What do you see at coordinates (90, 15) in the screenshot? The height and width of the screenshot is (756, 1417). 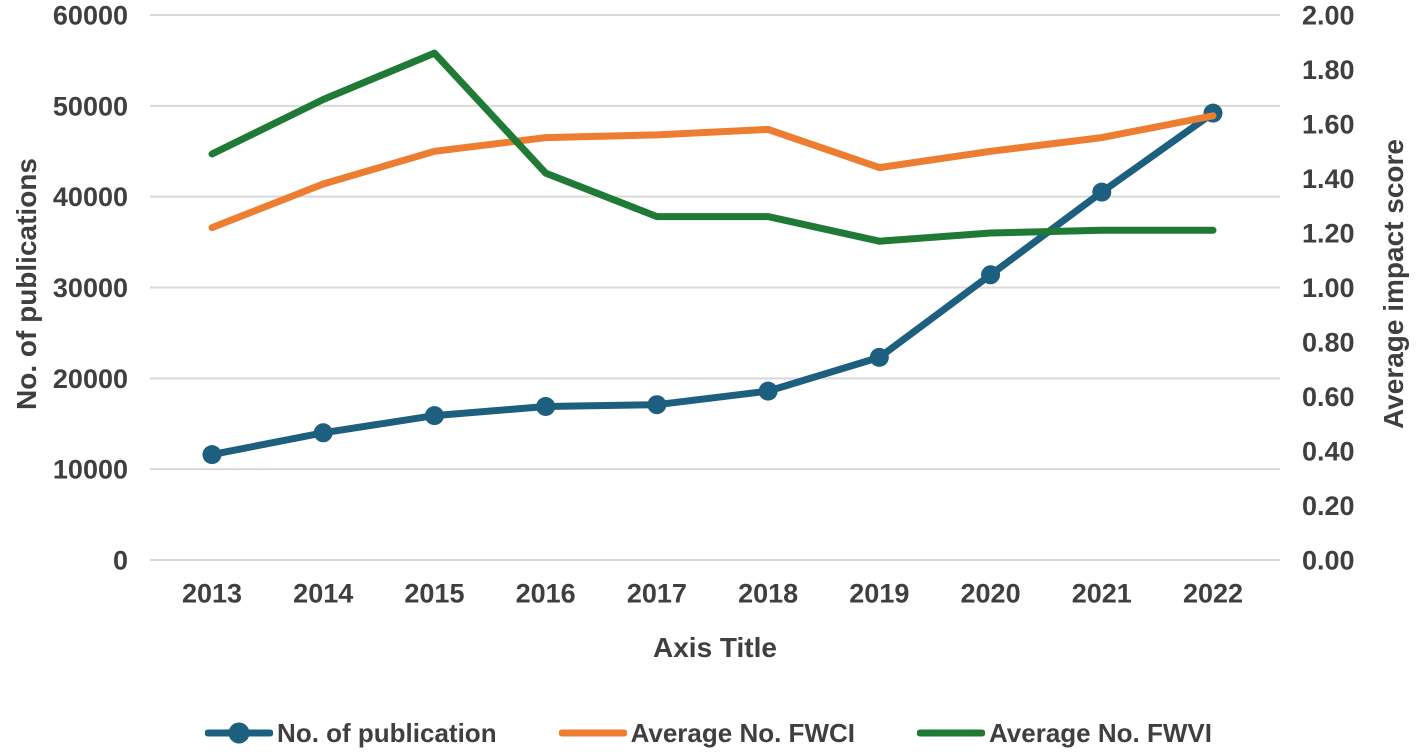 I see `y-axis-left-tick-label: 60000` at bounding box center [90, 15].